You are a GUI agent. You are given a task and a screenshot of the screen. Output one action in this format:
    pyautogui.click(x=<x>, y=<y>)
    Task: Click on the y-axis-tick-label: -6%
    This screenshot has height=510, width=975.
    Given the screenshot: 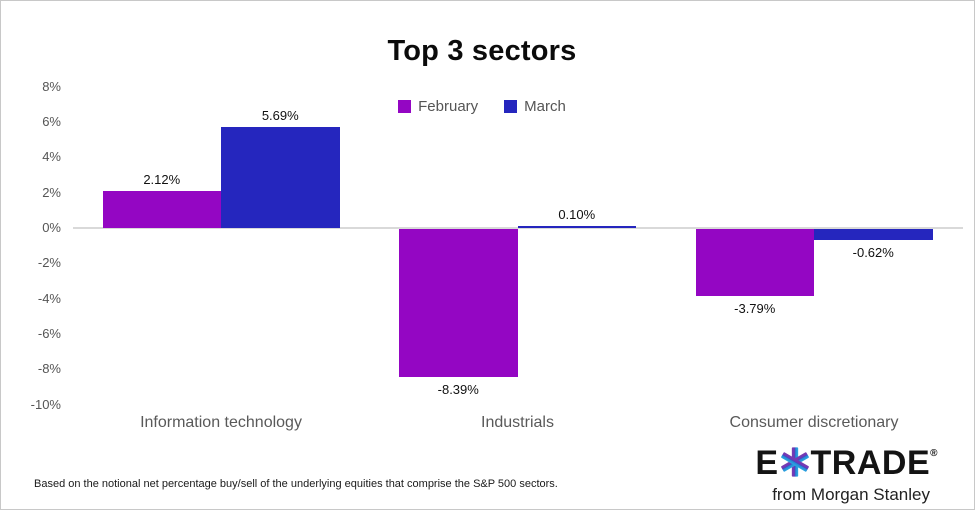 What is the action you would take?
    pyautogui.click(x=49, y=334)
    